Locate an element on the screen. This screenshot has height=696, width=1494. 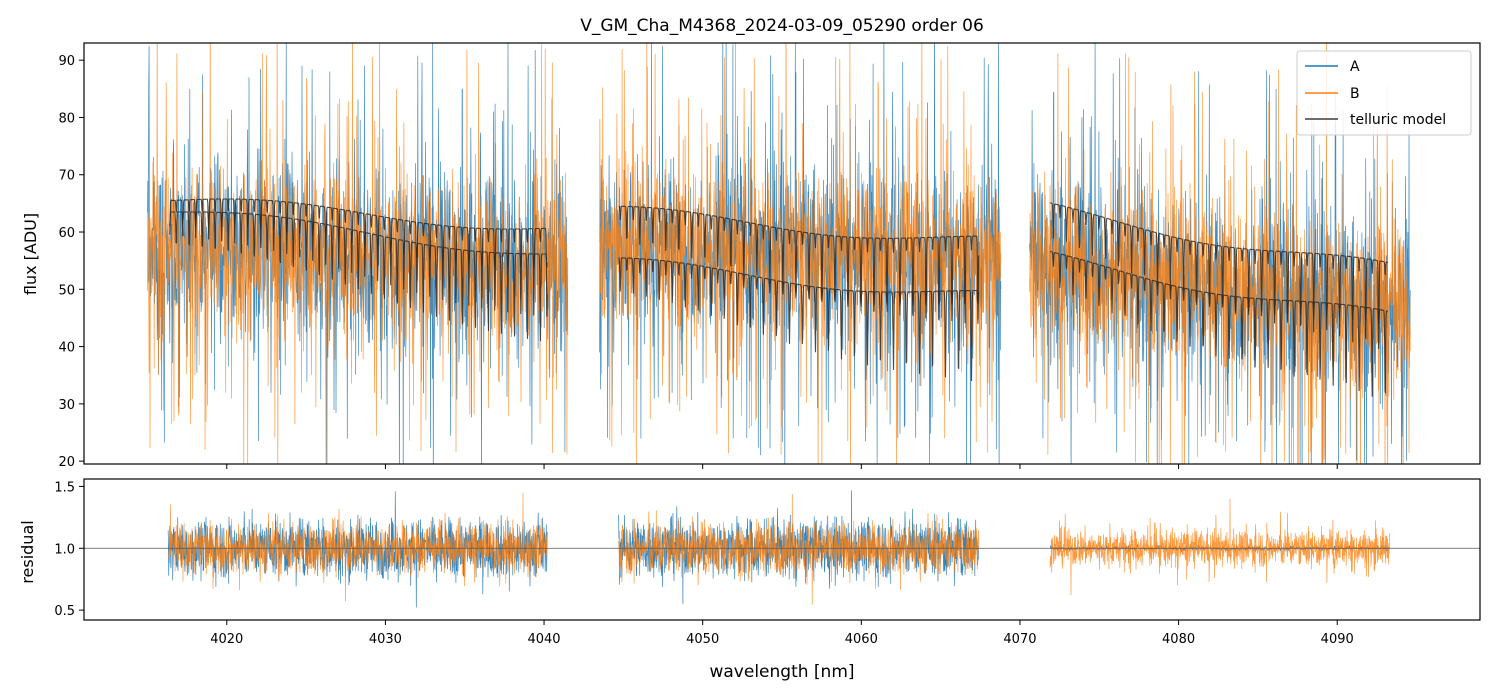
bottom-xtick-label: 4040 is located at coordinates (543, 639).